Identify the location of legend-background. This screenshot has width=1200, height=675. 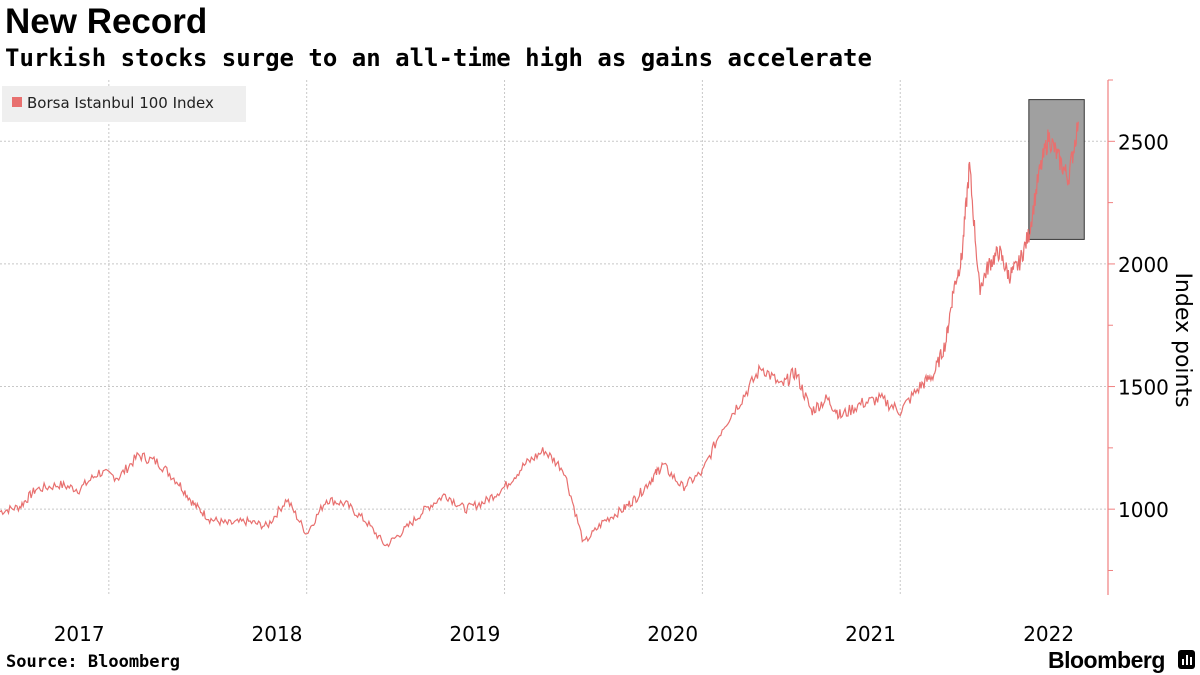
(124, 104).